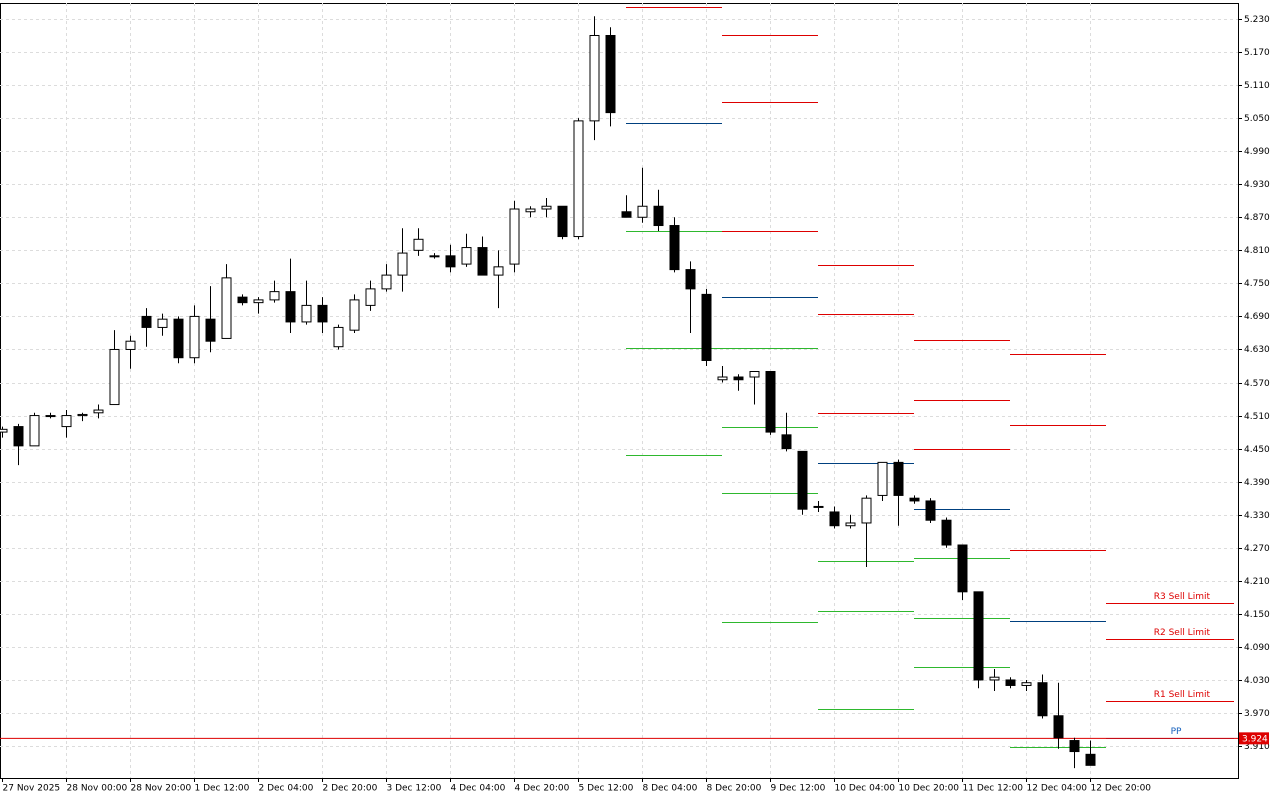 This screenshot has width=1280, height=800. I want to click on y-tick-label: 3.970, so click(1257, 714).